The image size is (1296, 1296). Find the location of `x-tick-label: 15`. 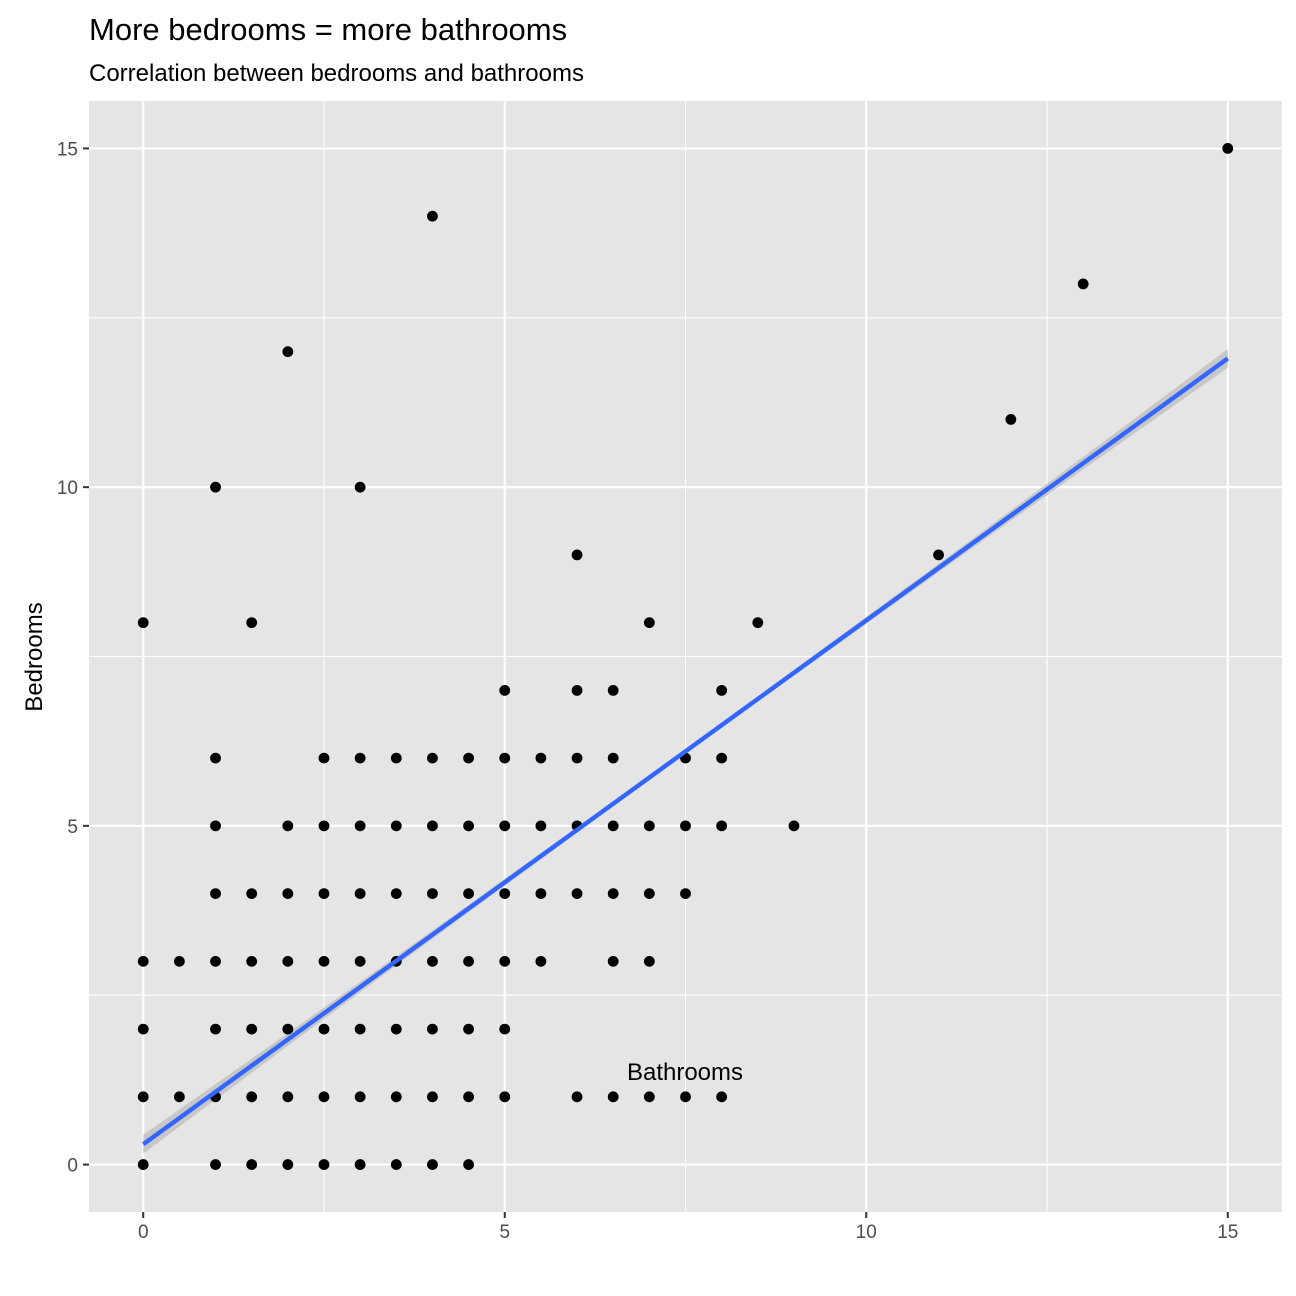

x-tick-label: 15 is located at coordinates (1227, 1232).